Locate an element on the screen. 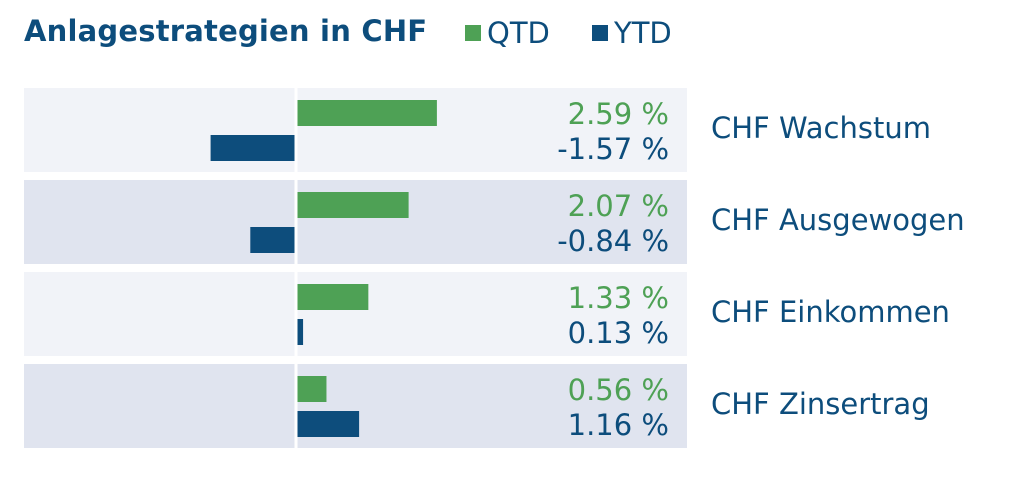  chart-title: Anlagestrategien in CHF is located at coordinates (226, 31).